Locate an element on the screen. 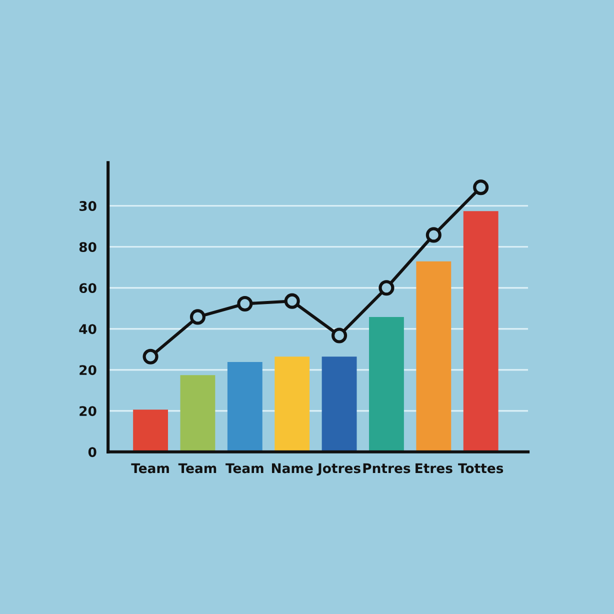  x-tick-label: Jotres is located at coordinates (338, 469).